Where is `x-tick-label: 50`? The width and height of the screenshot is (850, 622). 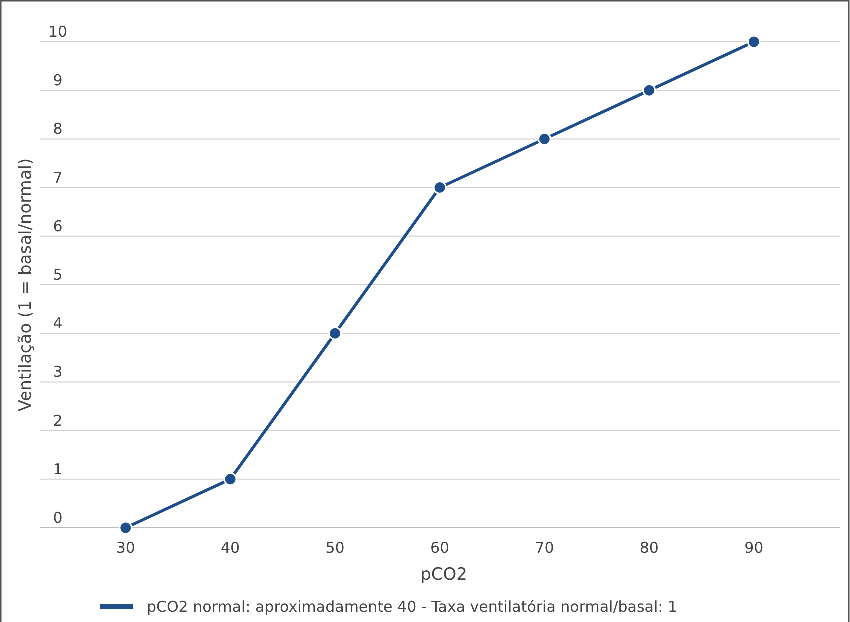 x-tick-label: 50 is located at coordinates (335, 548).